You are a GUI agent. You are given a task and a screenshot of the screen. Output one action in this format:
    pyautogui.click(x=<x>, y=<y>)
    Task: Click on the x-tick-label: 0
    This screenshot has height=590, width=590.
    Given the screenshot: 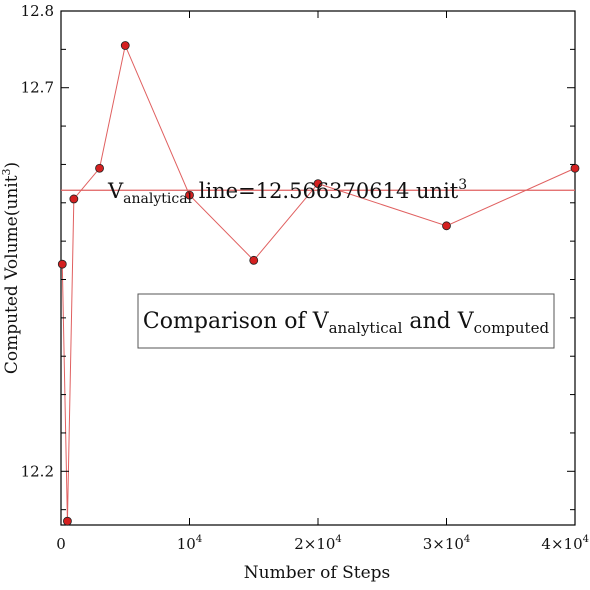 What is the action you would take?
    pyautogui.click(x=61, y=544)
    